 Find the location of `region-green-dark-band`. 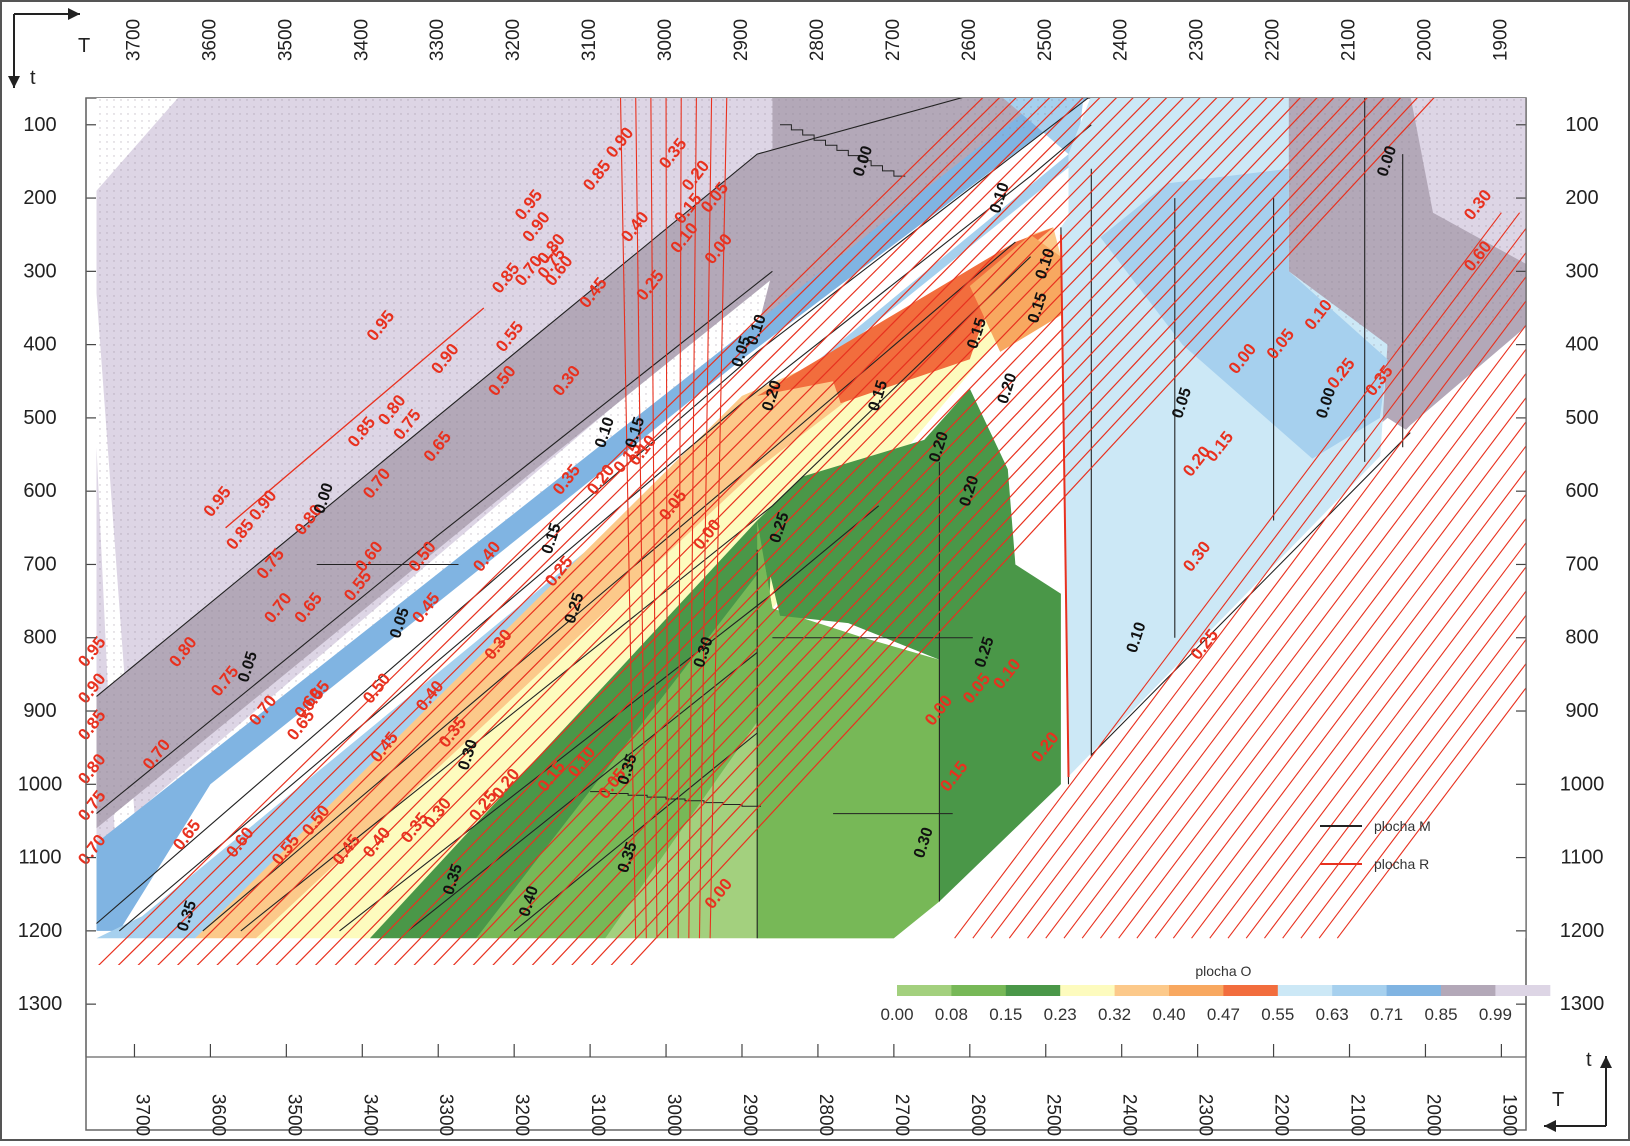

region-green-dark-band is located at coordinates (571, 729).